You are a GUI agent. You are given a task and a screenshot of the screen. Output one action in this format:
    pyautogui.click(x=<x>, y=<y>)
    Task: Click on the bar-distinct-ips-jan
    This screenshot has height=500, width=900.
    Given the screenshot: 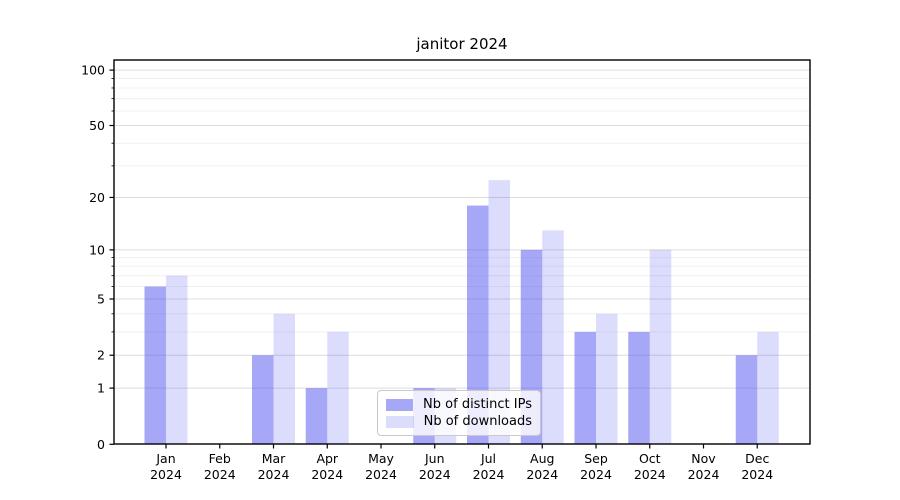 What is the action you would take?
    pyautogui.click(x=155, y=365)
    